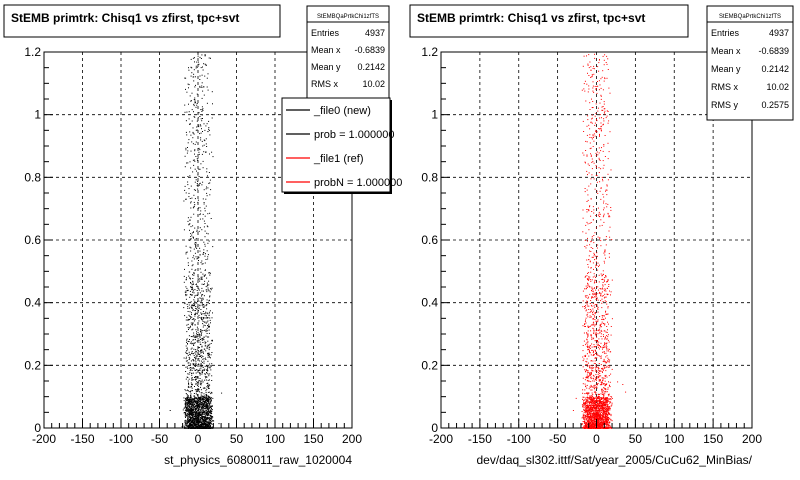 This screenshot has height=480, width=800. Describe the element at coordinates (599, 241) in the screenshot. I see `scatter-points` at that location.